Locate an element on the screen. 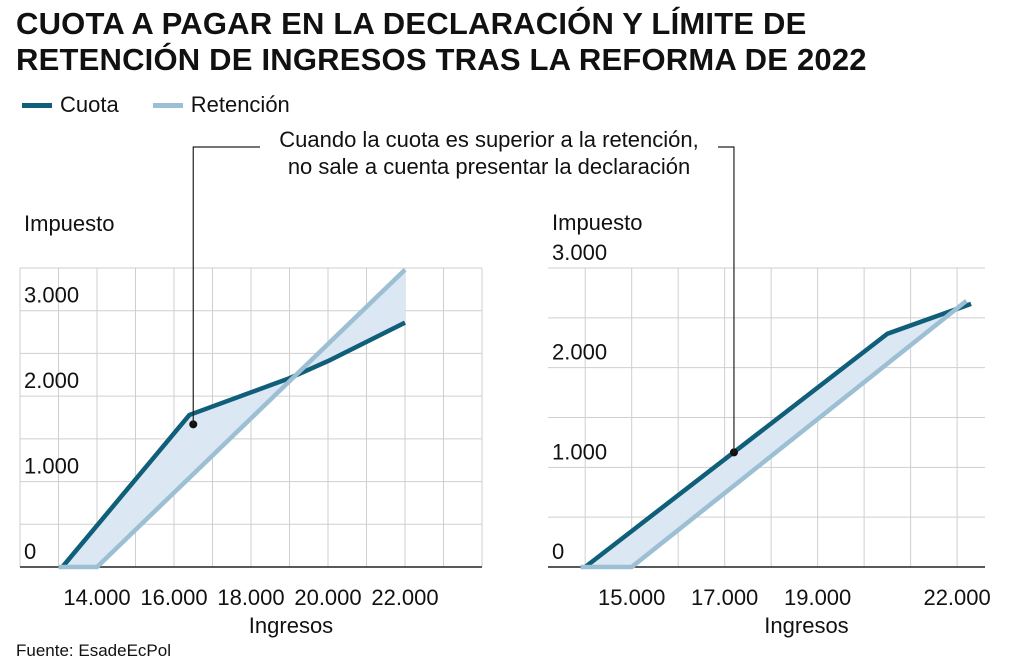 The image size is (1009, 665). chart2-x-axis-title: Ingresos is located at coordinates (806, 625).